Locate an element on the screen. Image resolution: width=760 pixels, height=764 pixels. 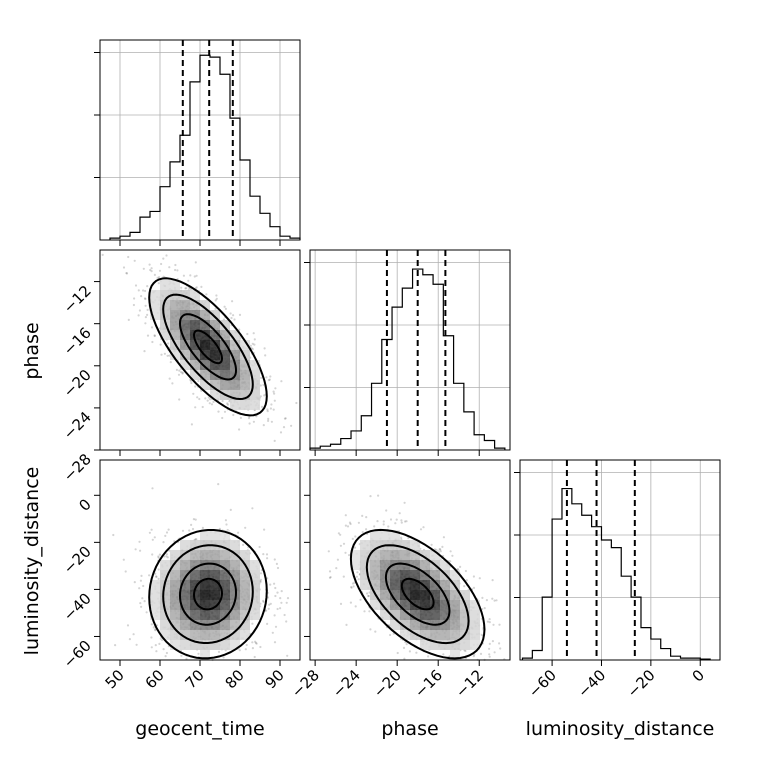
y-axis-phase-vs-geocent-time-tick-label: −16 is located at coordinates (77, 341).